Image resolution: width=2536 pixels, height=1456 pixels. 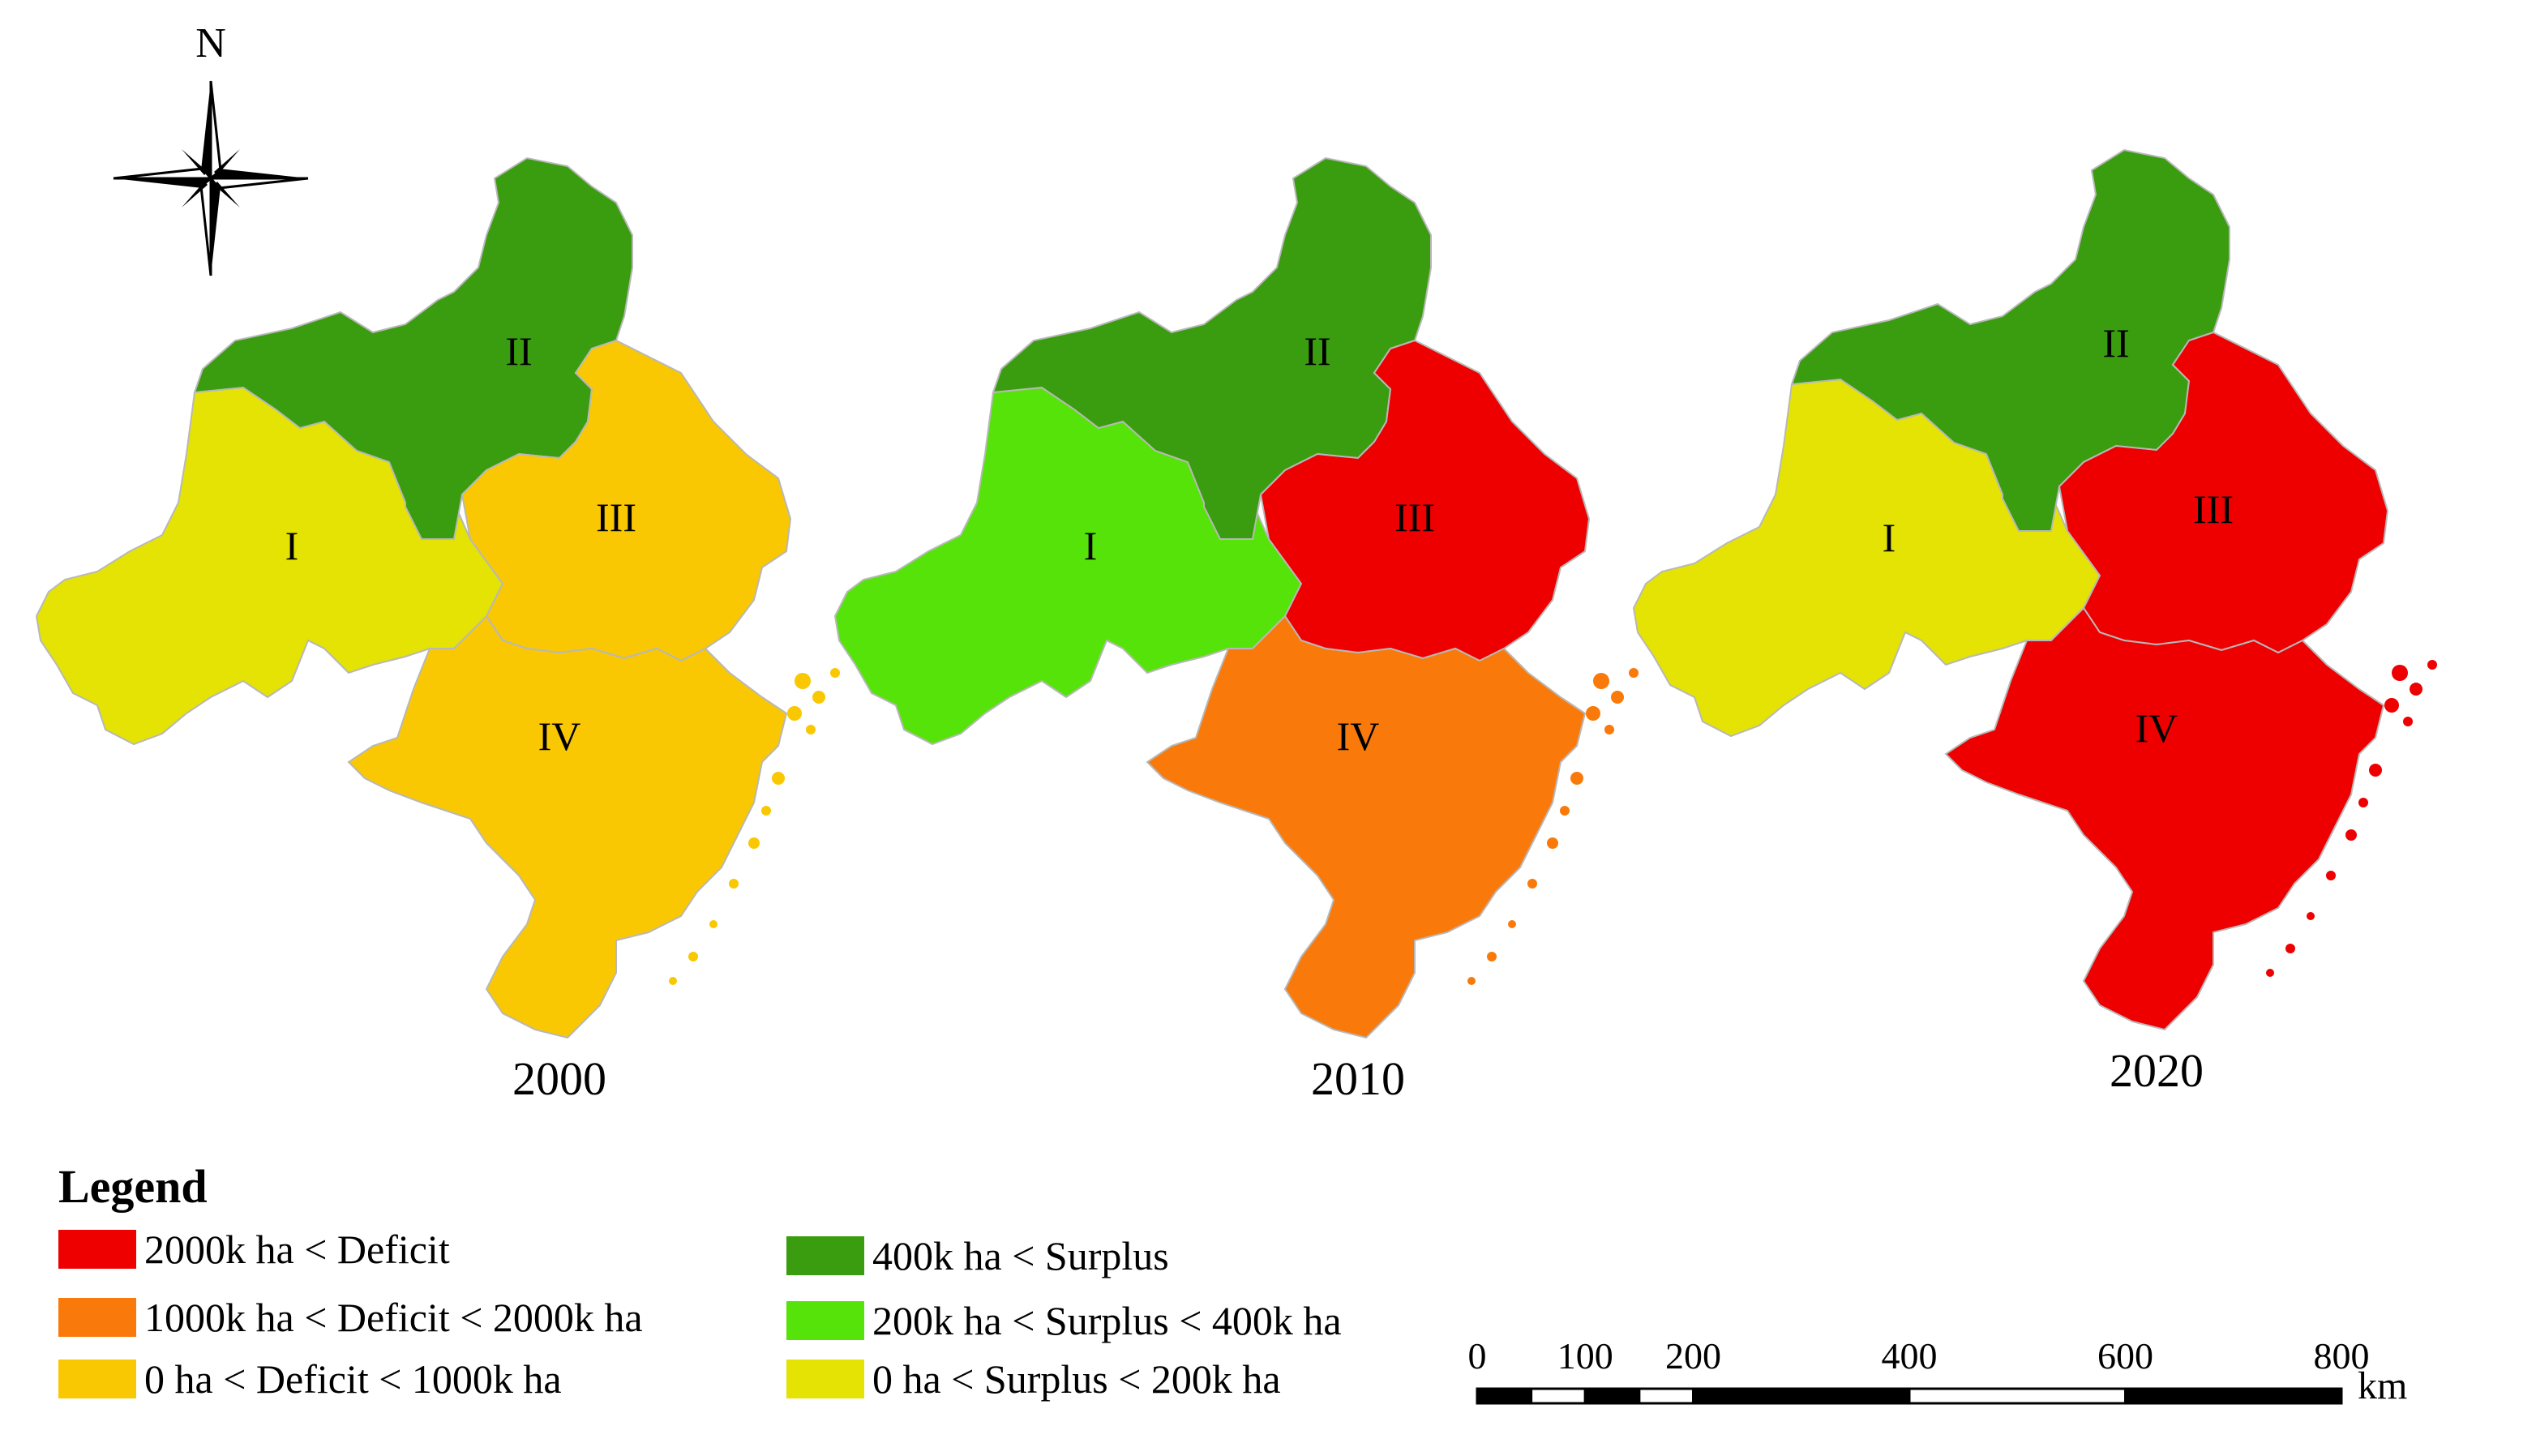 I want to click on legend-label: 400k ha < Surplus, so click(x=1021, y=1256).